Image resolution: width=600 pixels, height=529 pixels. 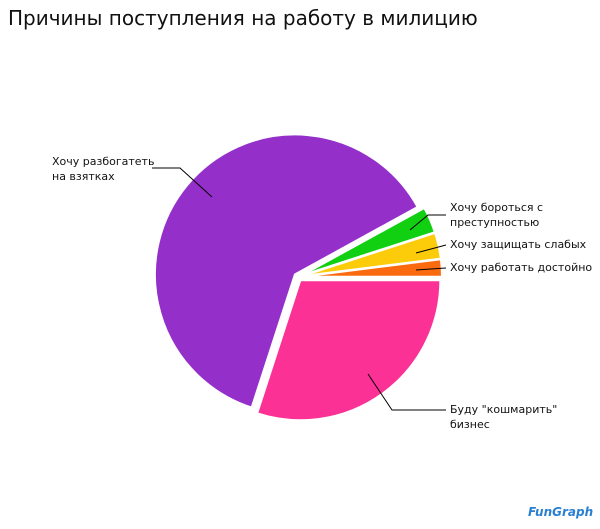 I want to click on slice-label: Хочу разбогатеть на взятках, so click(x=103, y=169).